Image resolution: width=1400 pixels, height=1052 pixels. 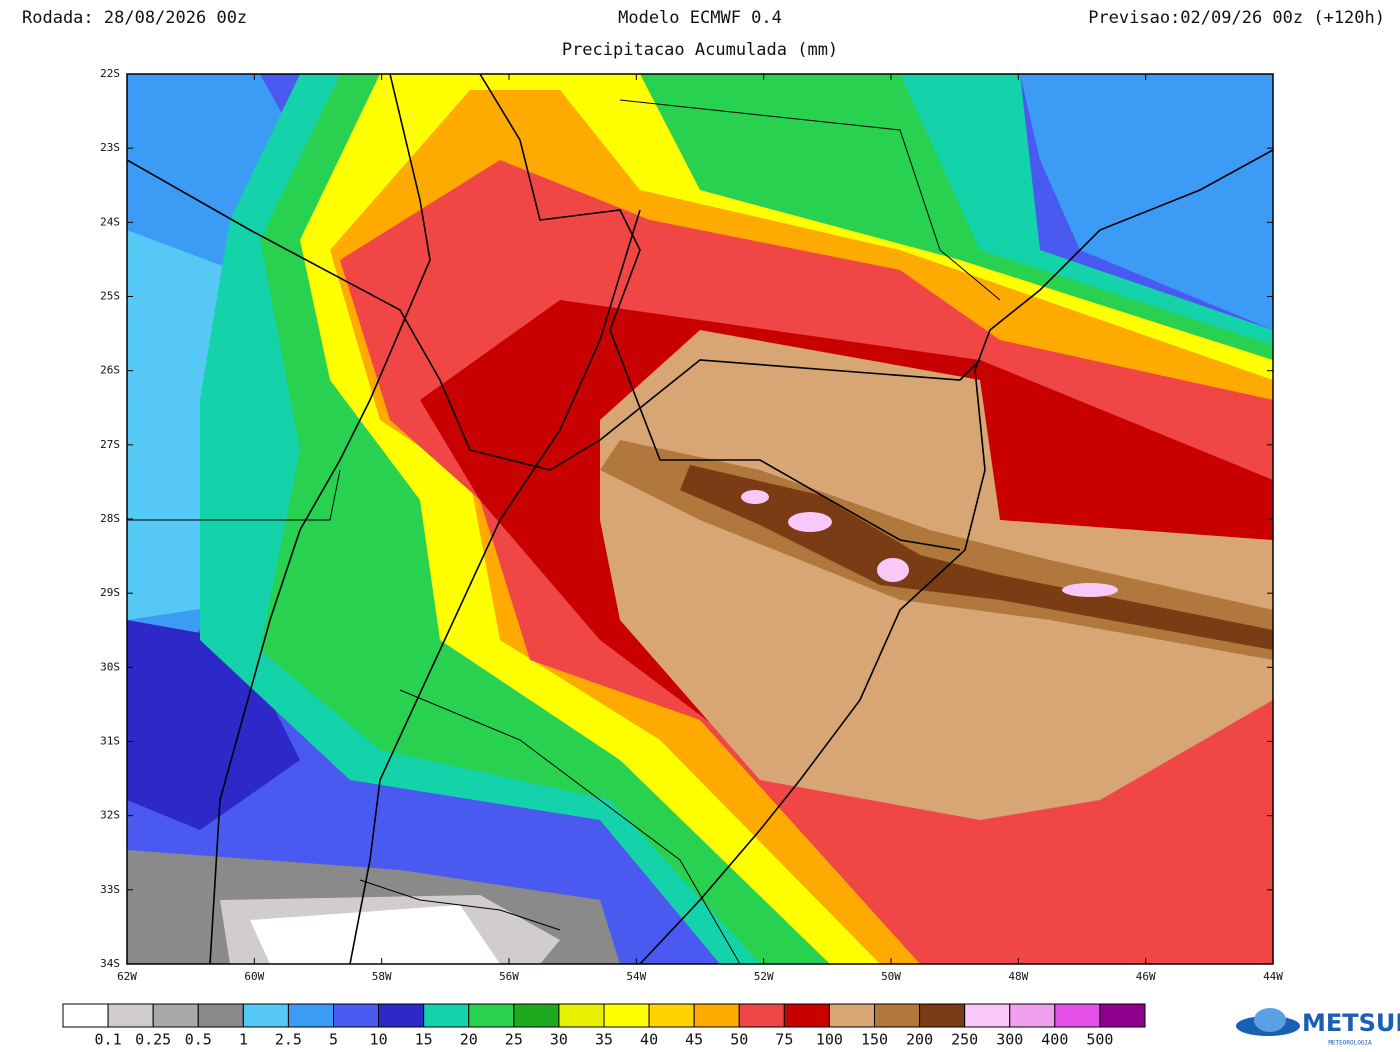 What do you see at coordinates (964, 1040) in the screenshot?
I see `colorbar-label: 250` at bounding box center [964, 1040].